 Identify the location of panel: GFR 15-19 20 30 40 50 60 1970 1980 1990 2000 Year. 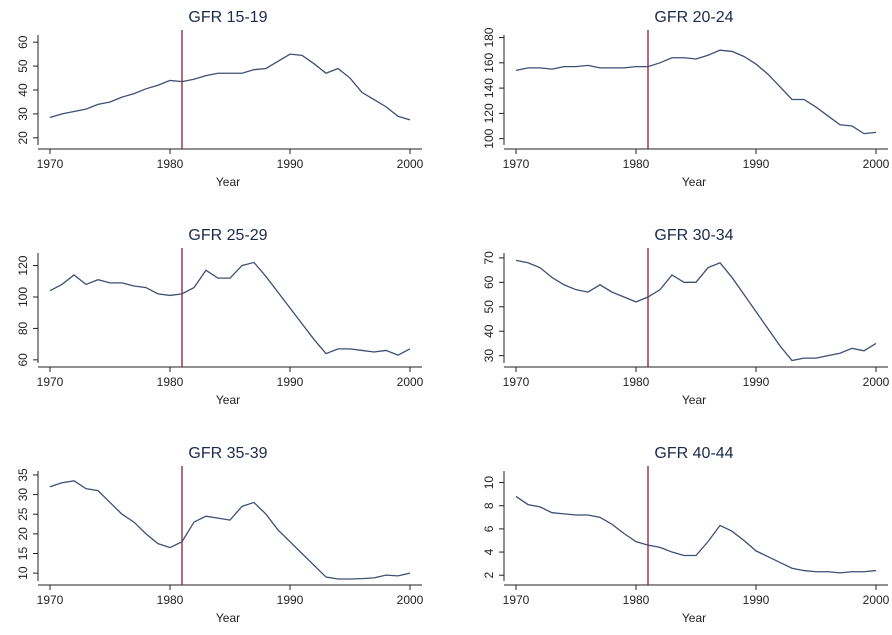
(219, 99).